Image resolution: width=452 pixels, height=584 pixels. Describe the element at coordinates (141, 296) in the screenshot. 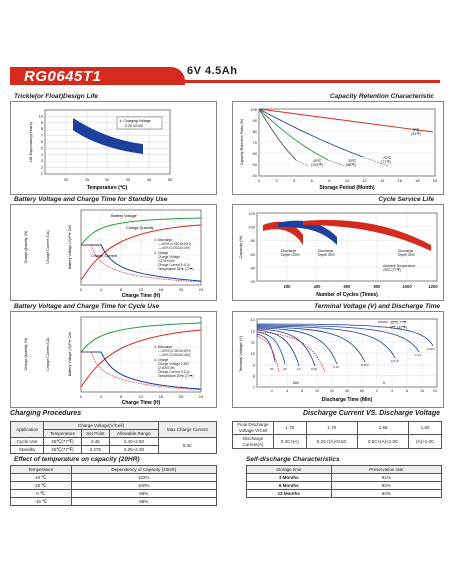

I see `sb-xlabel: Charge Time (H)` at that location.